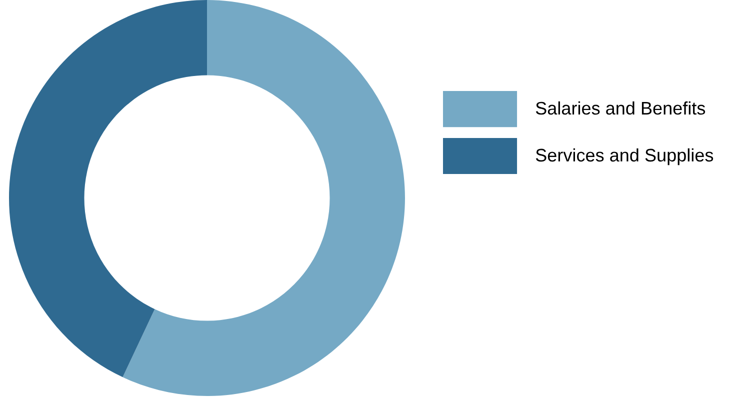 This screenshot has height=407, width=743. Describe the element at coordinates (621, 108) in the screenshot. I see `legend-label: Salaries and Benefits` at that location.